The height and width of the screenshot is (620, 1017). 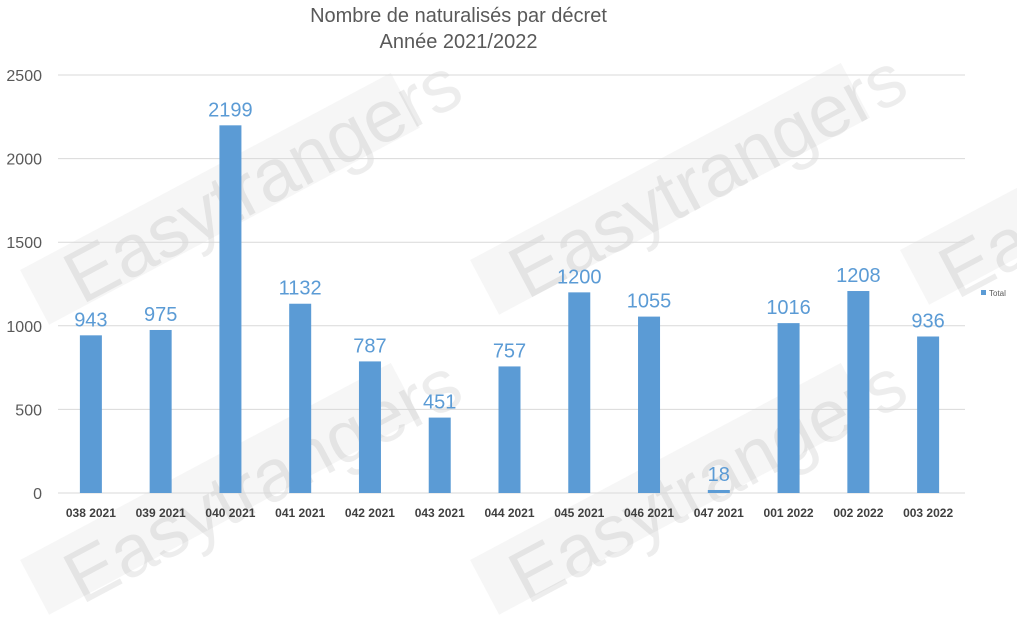 What do you see at coordinates (230, 110) in the screenshot?
I see `data-label: 2199` at bounding box center [230, 110].